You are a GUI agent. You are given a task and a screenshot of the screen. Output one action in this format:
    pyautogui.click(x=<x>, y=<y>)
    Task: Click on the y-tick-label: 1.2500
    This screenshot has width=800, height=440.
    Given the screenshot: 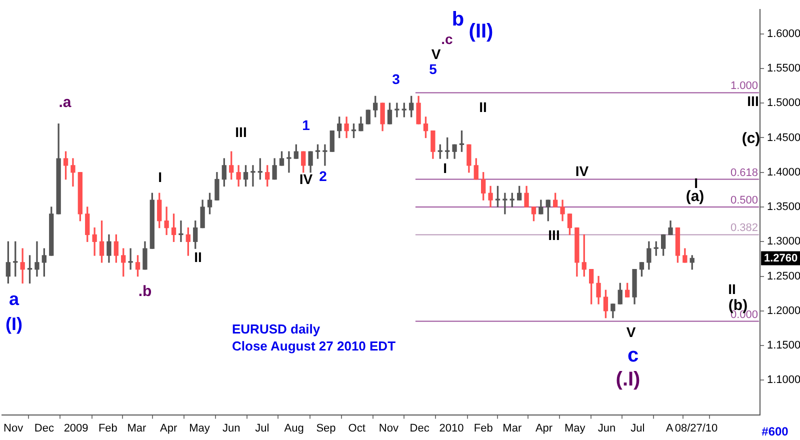 What is the action you would take?
    pyautogui.click(x=783, y=276)
    